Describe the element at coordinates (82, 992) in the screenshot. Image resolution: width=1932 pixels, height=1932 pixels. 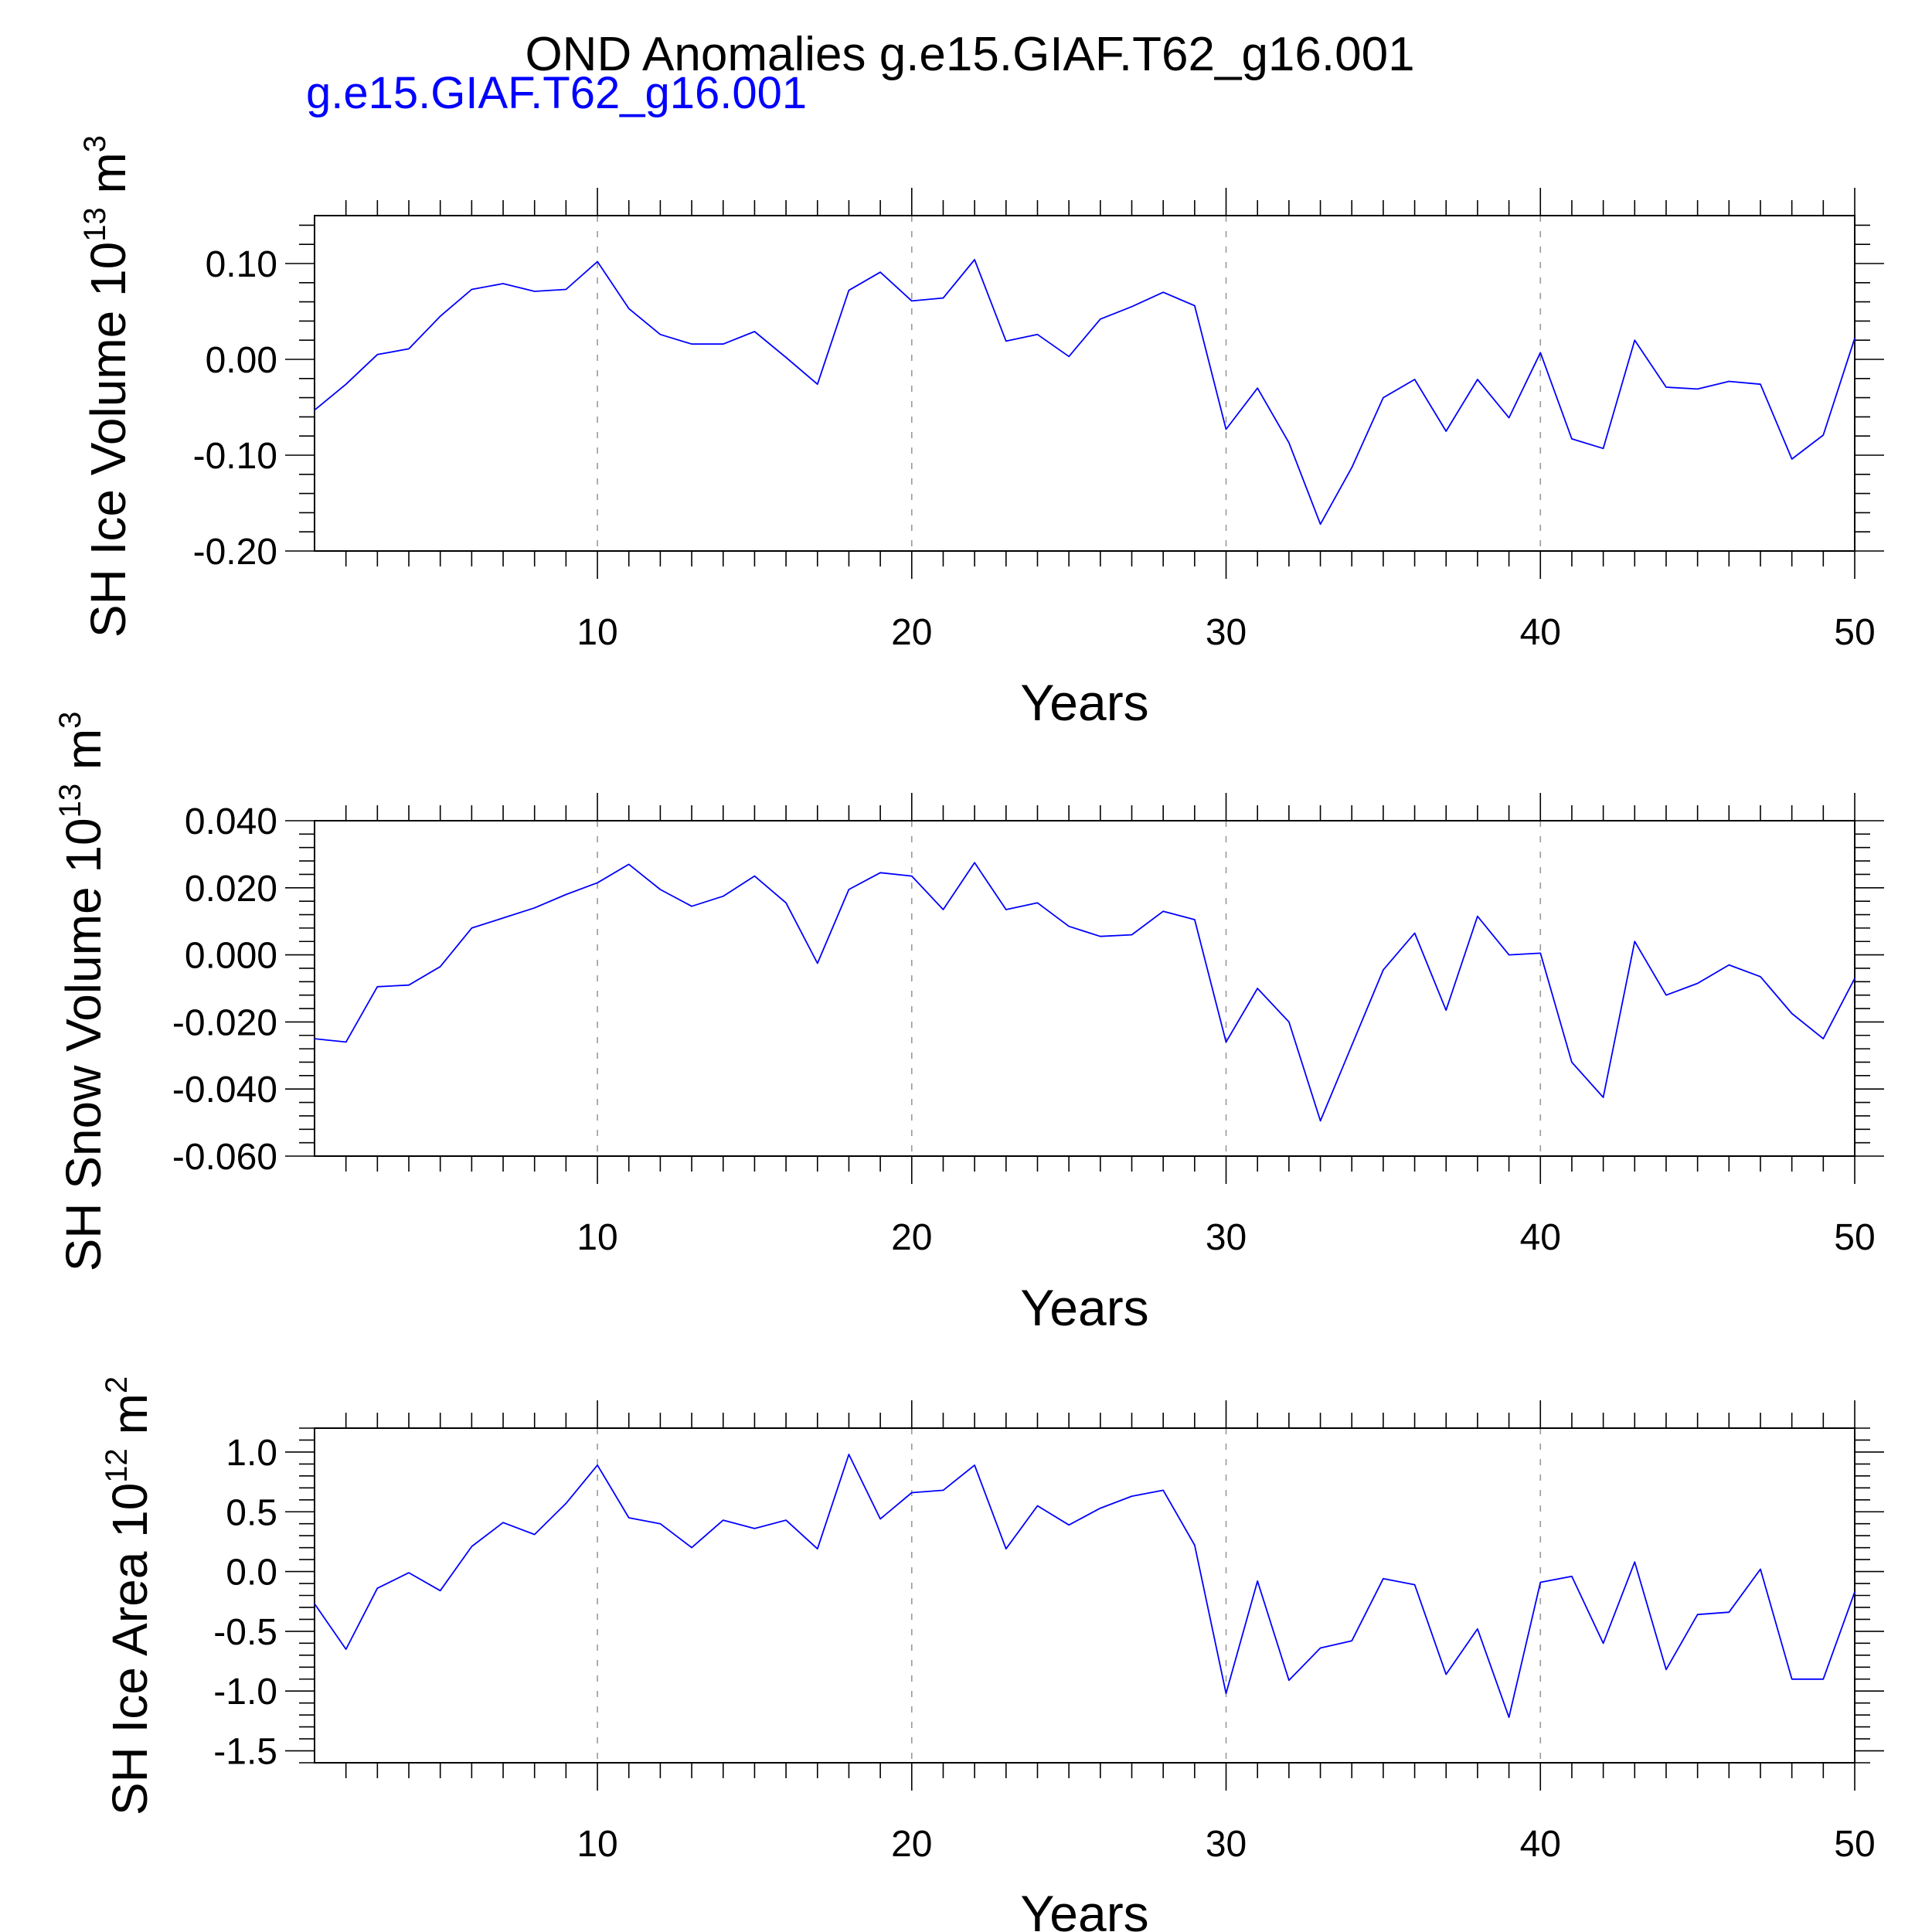
I see `y-axis-label: SH Snow Volume 1013 m3` at that location.